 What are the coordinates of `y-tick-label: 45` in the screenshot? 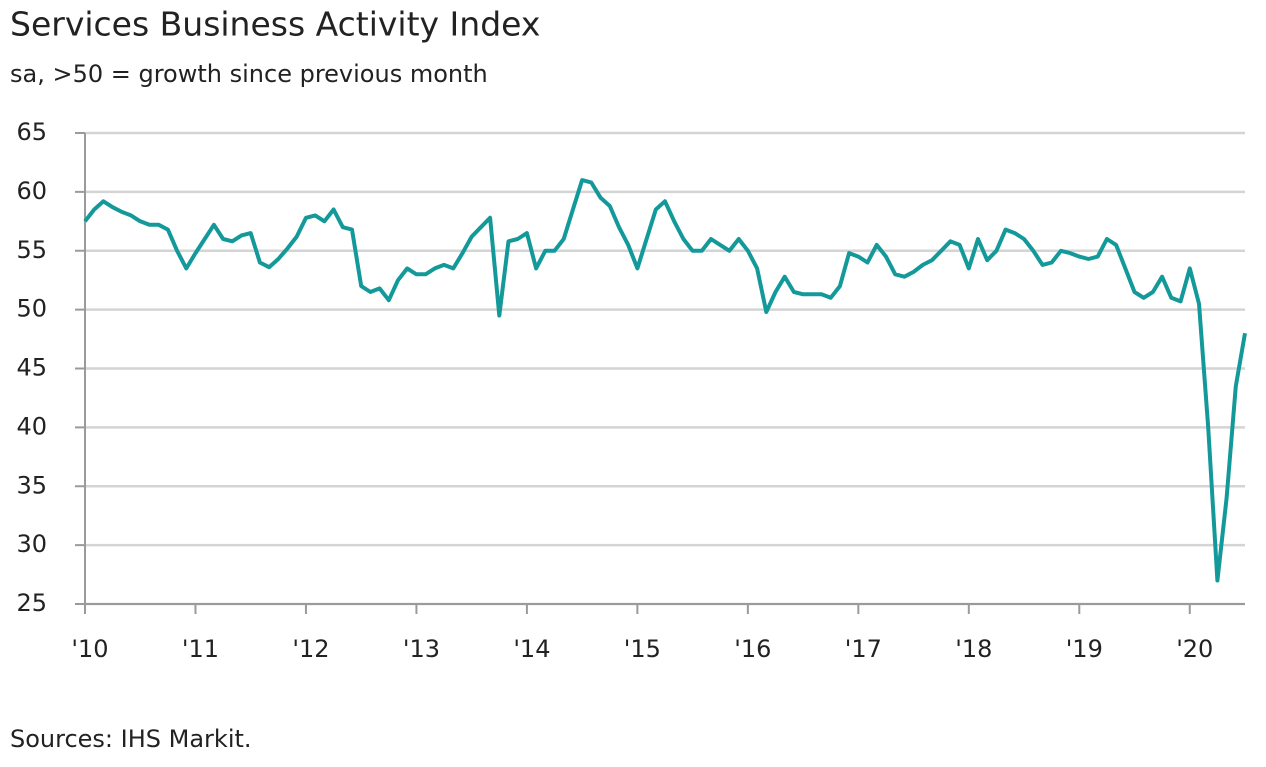 It's located at (31, 368).